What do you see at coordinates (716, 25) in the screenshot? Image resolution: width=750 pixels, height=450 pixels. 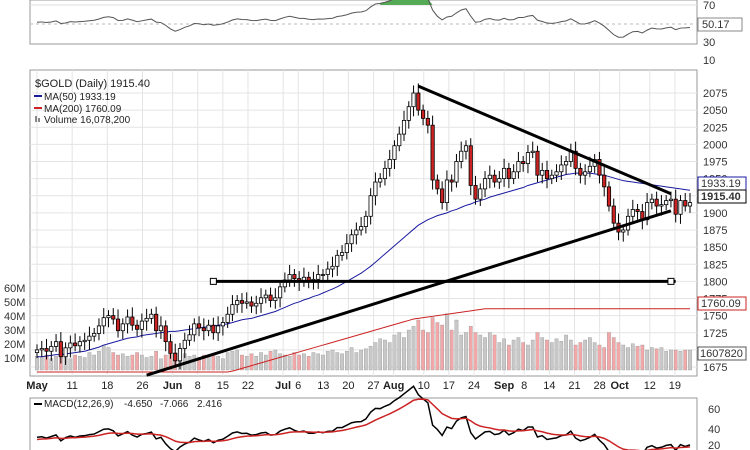 I see `rsi-value: 50.17` at bounding box center [716, 25].